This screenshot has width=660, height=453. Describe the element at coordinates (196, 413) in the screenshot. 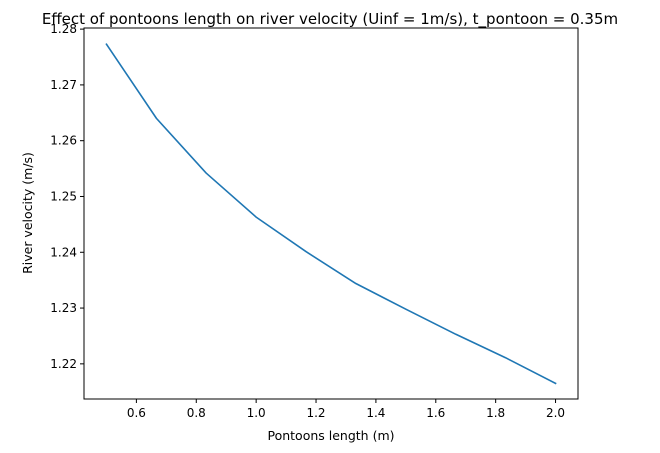

I see `x-tick-label: 0.8` at that location.